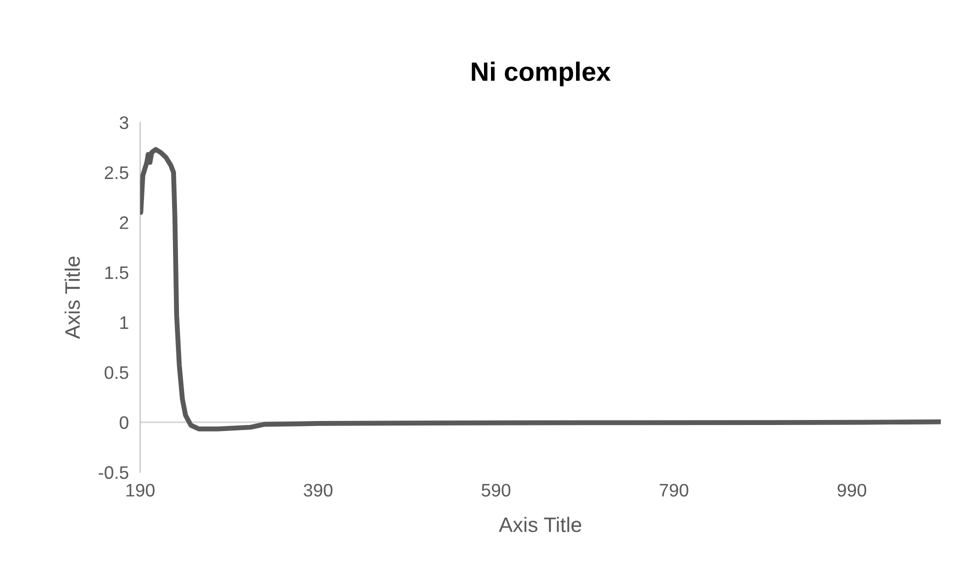 The height and width of the screenshot is (583, 960). What do you see at coordinates (124, 123) in the screenshot?
I see `y-tick-label: 3` at bounding box center [124, 123].